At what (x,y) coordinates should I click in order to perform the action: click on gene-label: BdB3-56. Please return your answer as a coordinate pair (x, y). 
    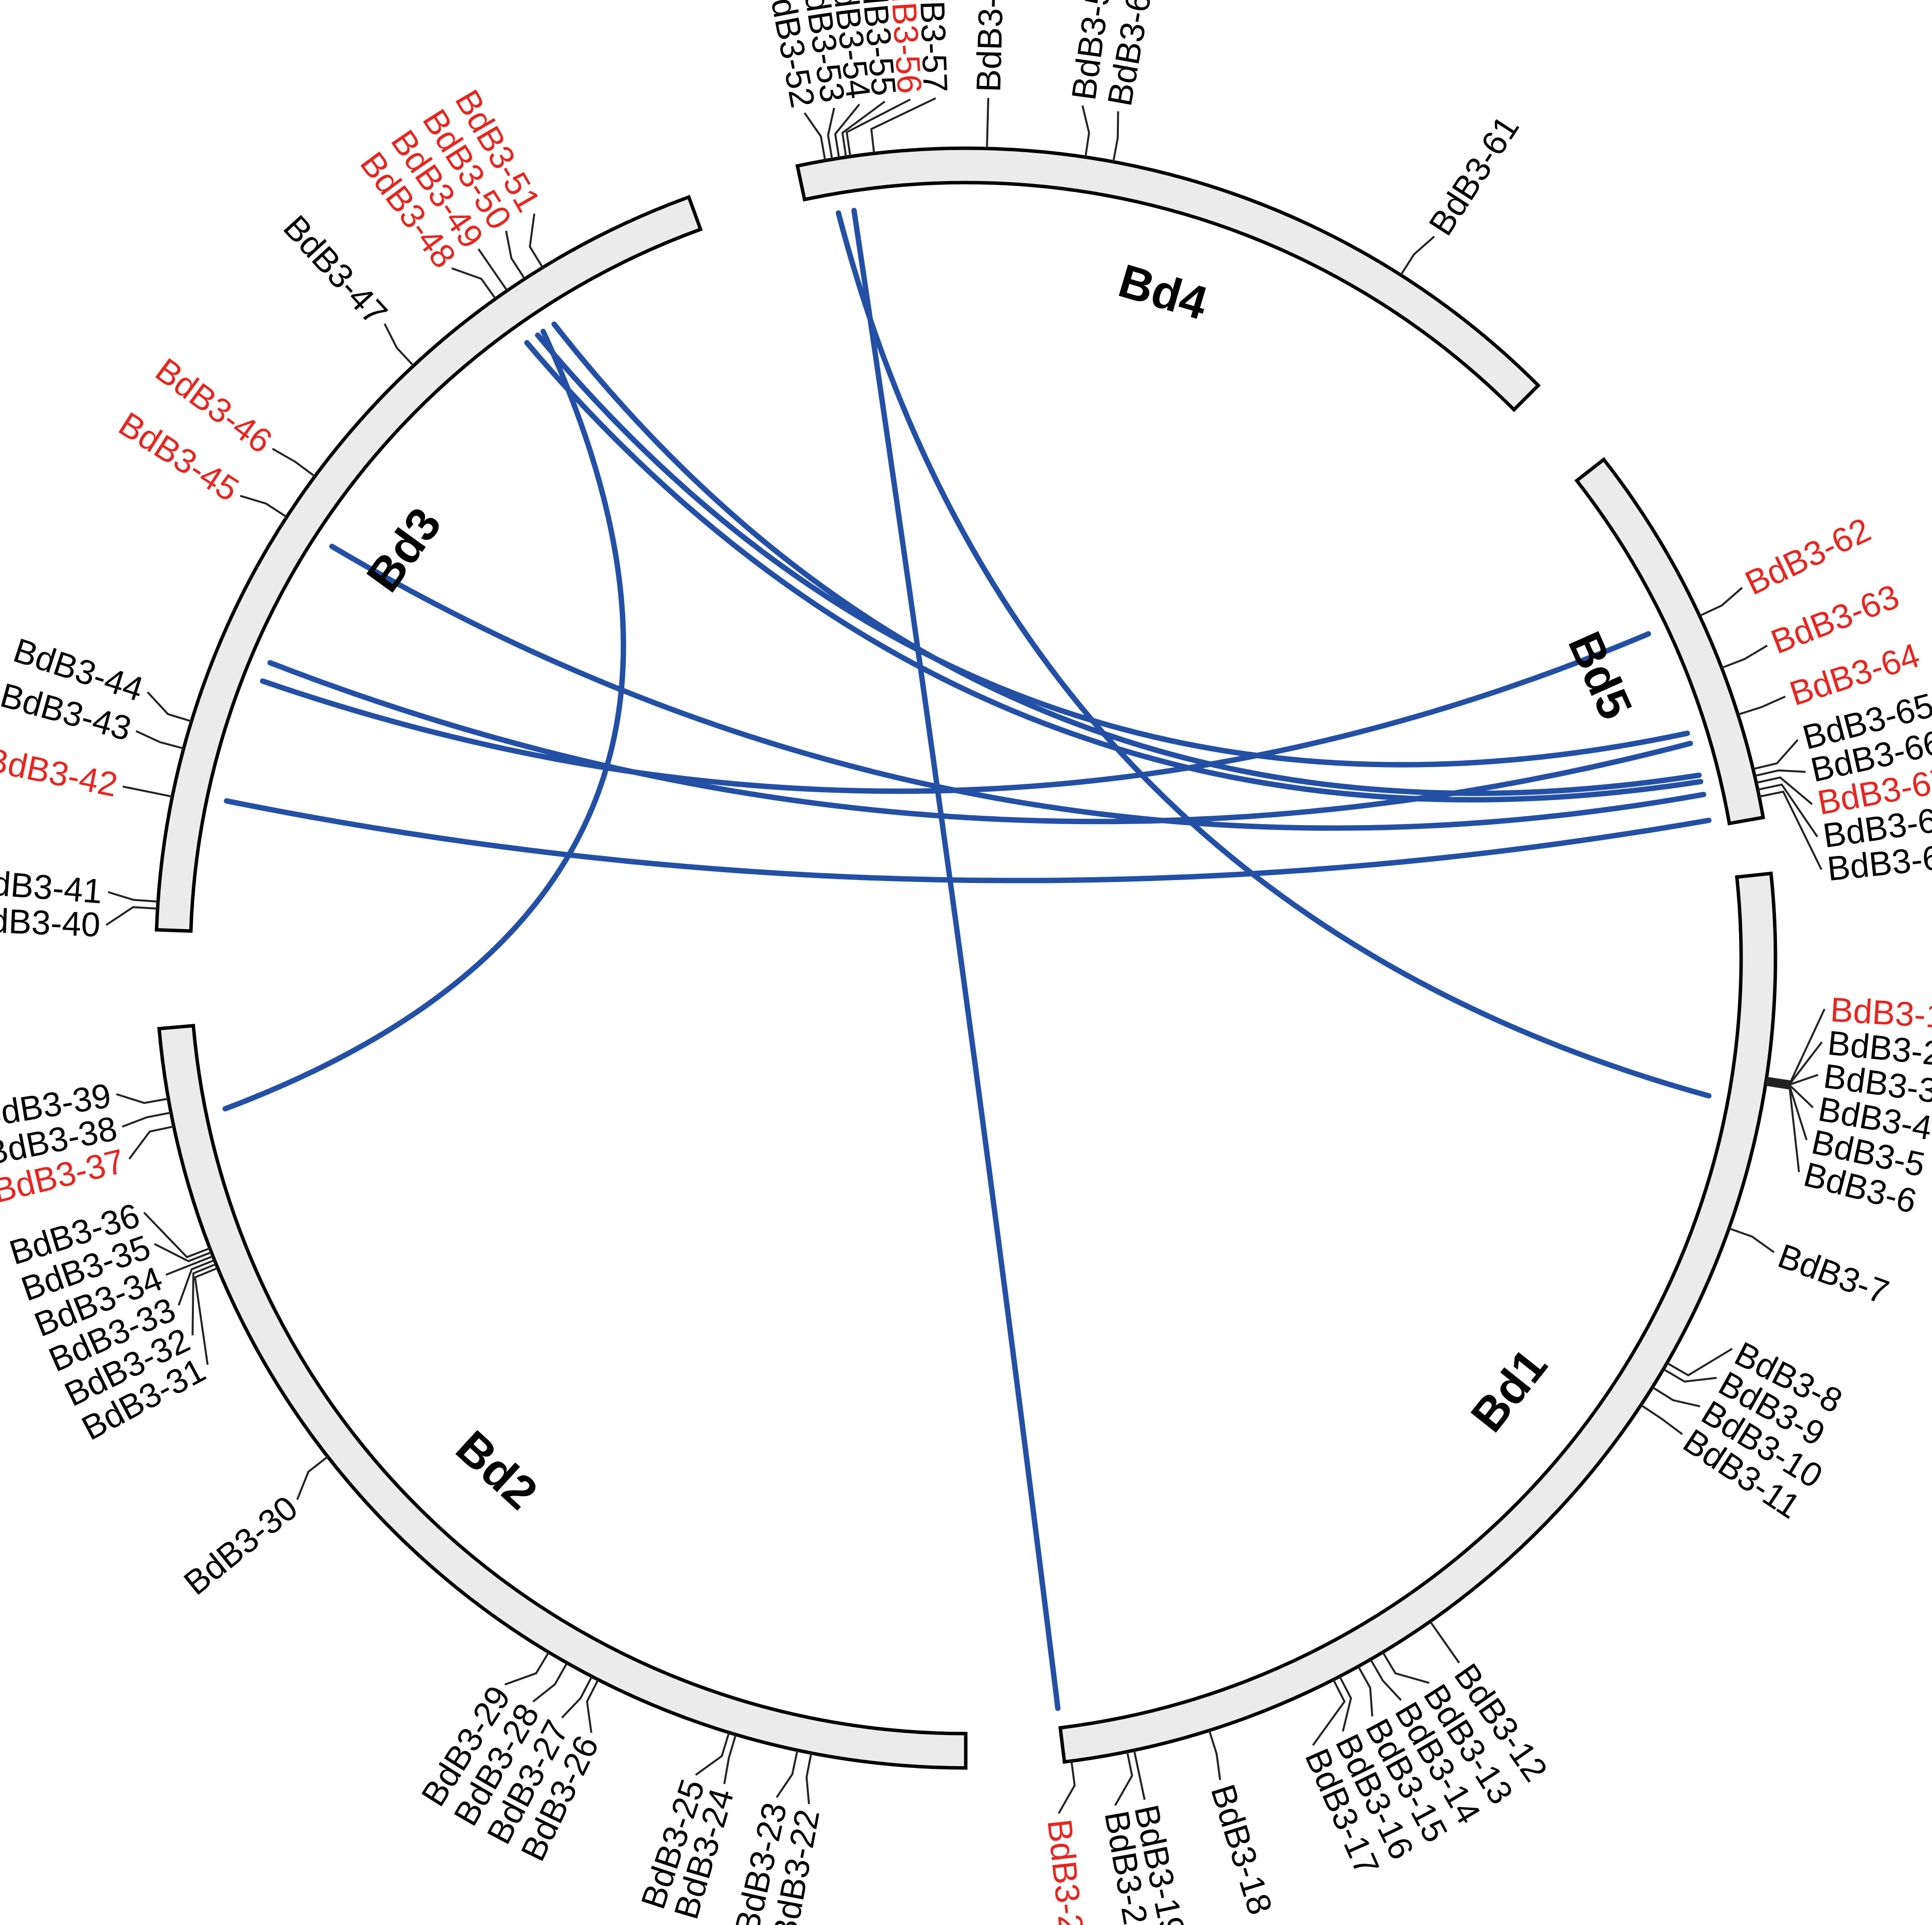
    Looking at the image, I should click on (905, 47).